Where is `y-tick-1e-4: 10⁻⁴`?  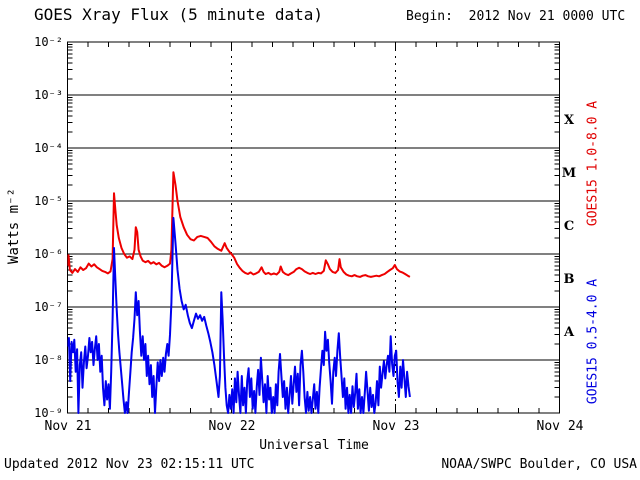 y-tick-1e-4: 10⁻⁴ is located at coordinates (48, 148).